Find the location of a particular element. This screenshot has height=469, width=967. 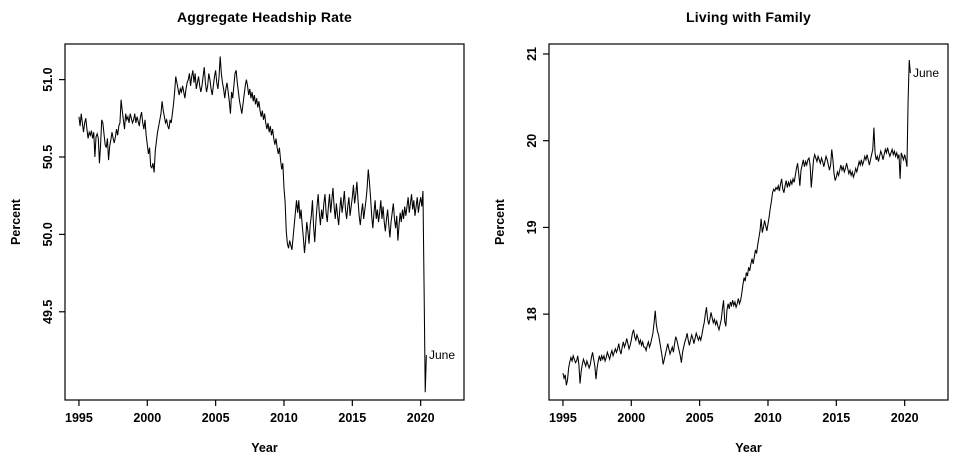

chart-title-living-with-family: Living with Family is located at coordinates (748, 17).